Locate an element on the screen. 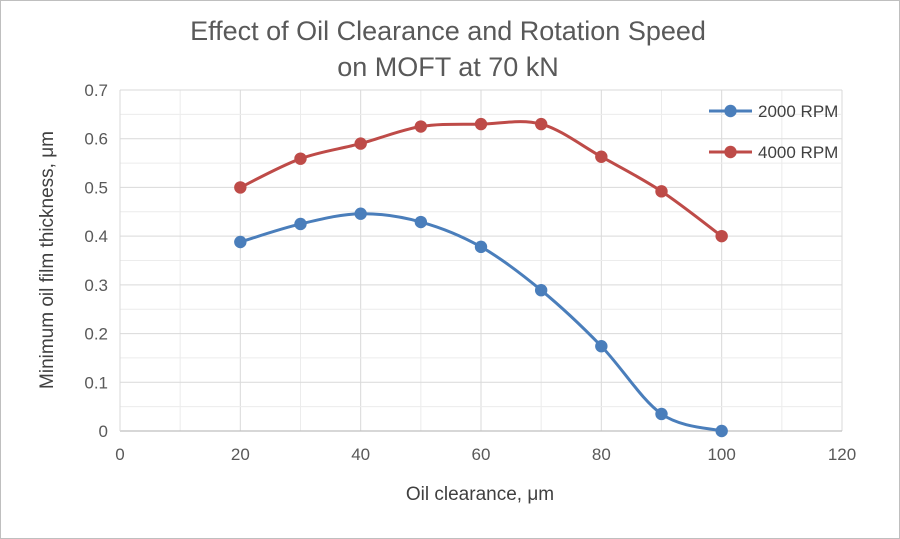 Image resolution: width=900 pixels, height=539 pixels. x-tick-label: 60 is located at coordinates (481, 454).